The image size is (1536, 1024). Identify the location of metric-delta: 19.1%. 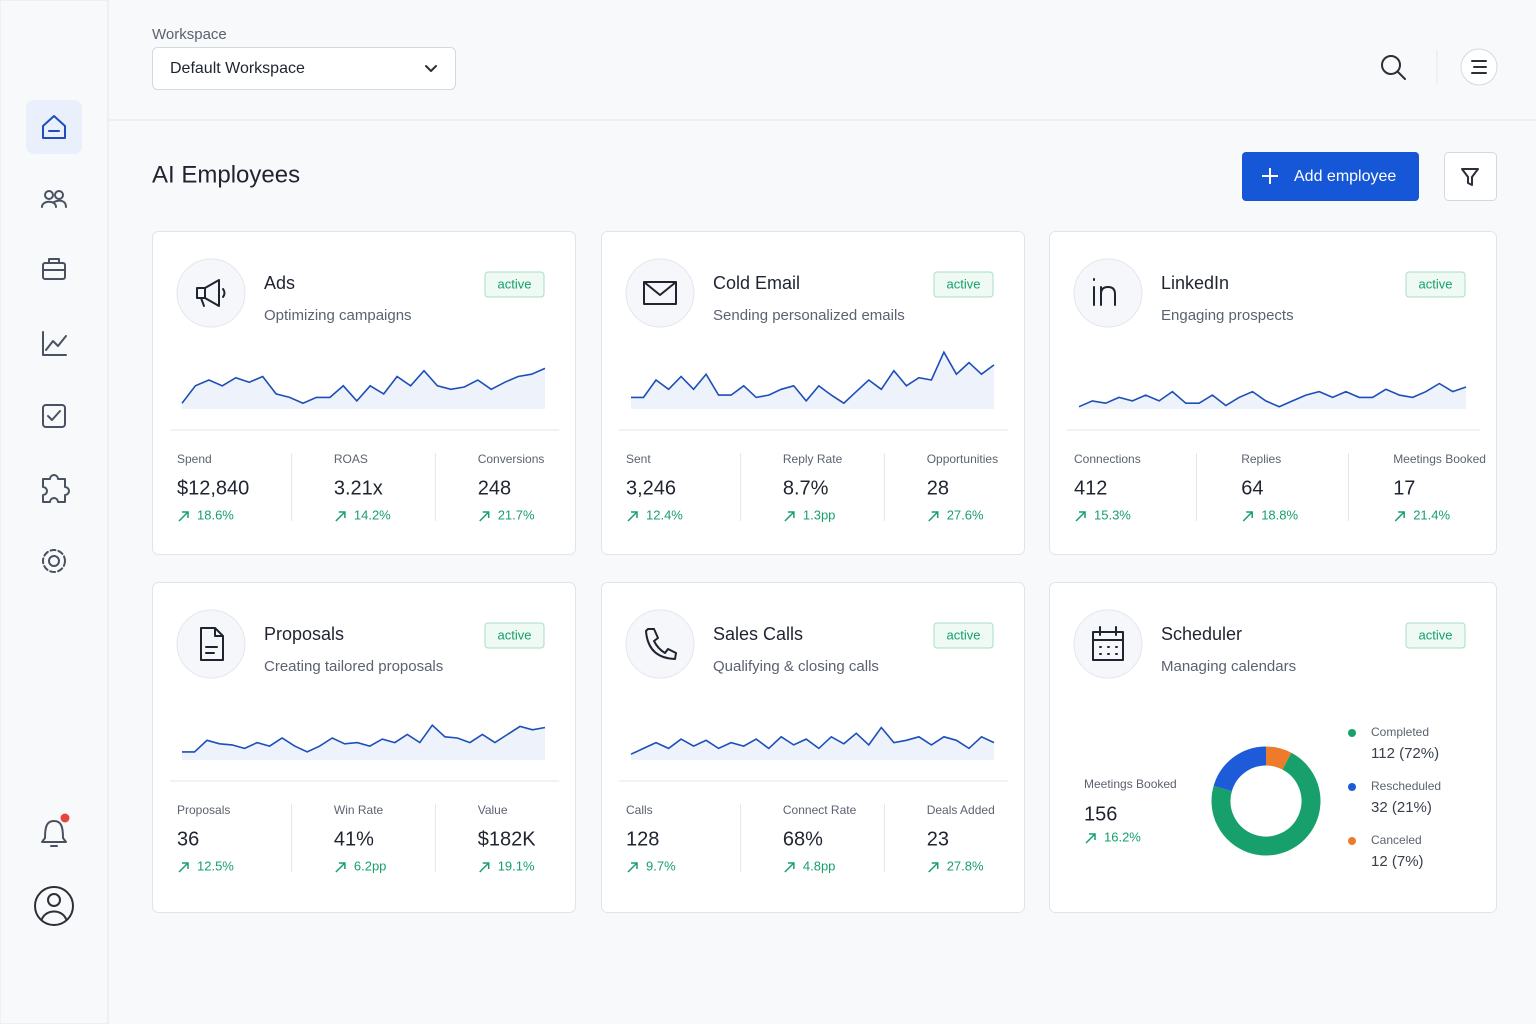
(516, 865).